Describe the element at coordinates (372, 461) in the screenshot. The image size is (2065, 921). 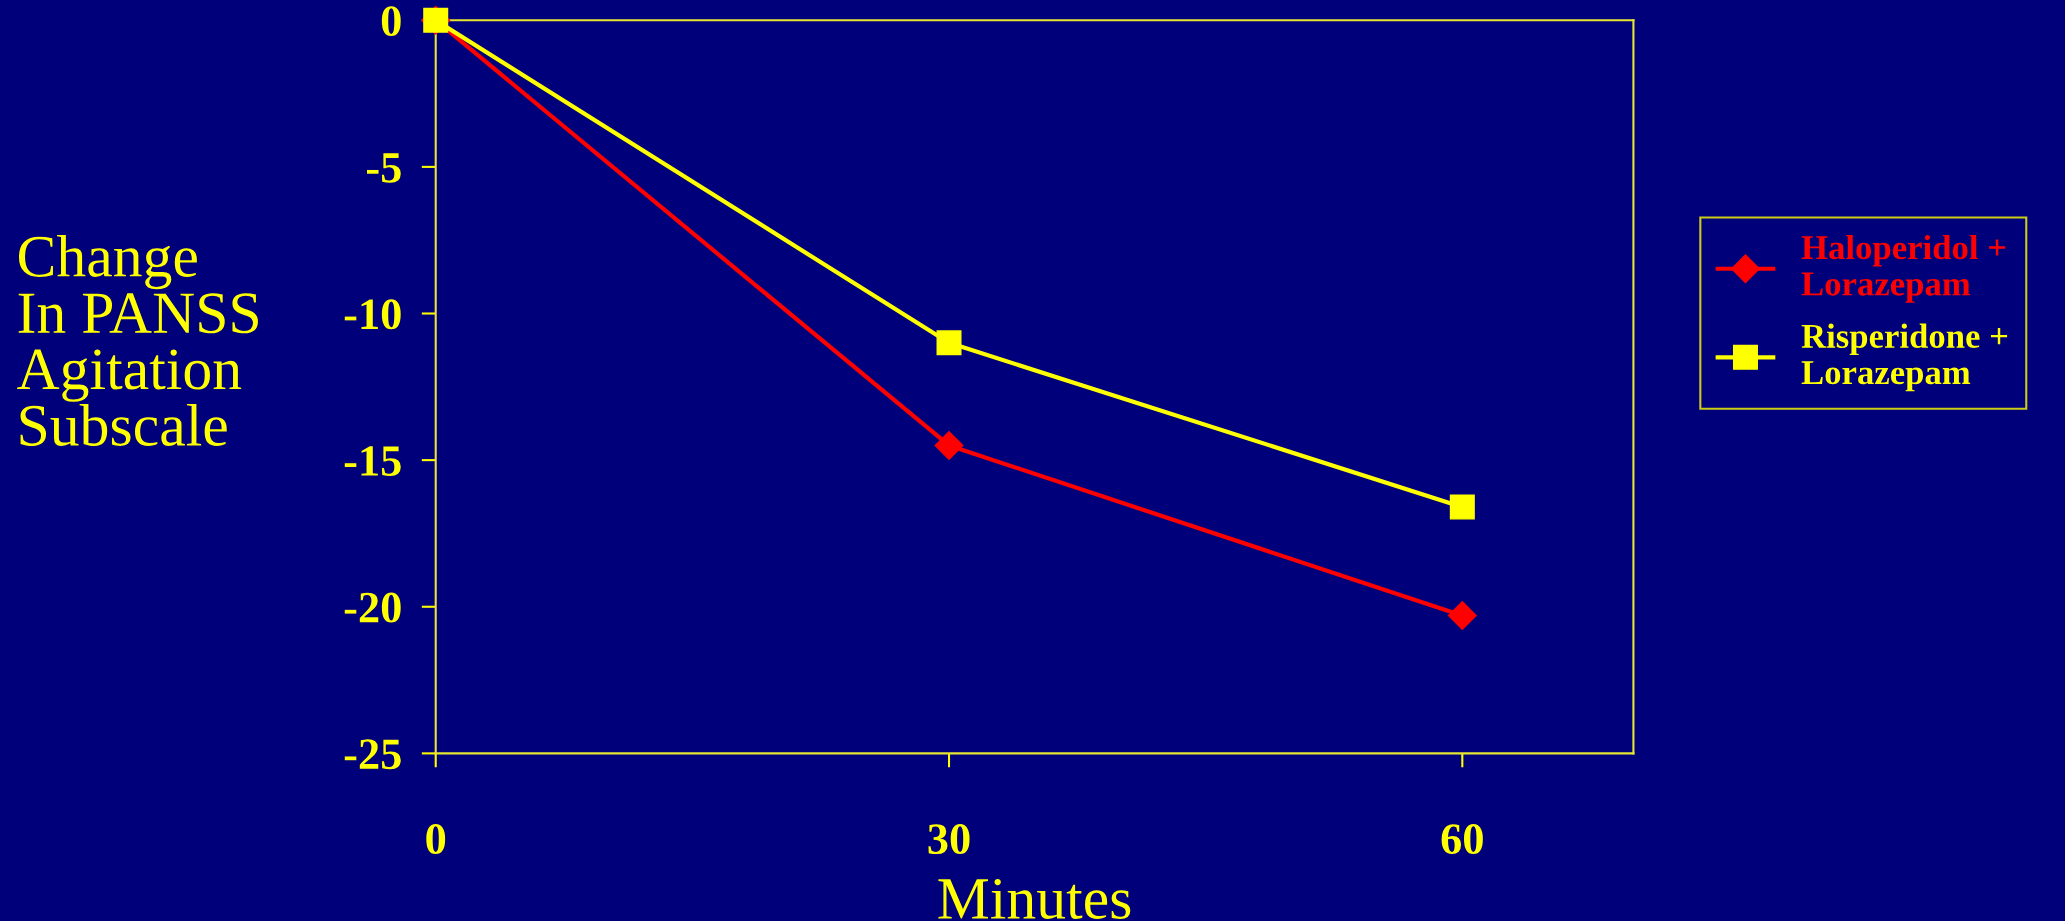
I see `y-tick-label: -15` at that location.